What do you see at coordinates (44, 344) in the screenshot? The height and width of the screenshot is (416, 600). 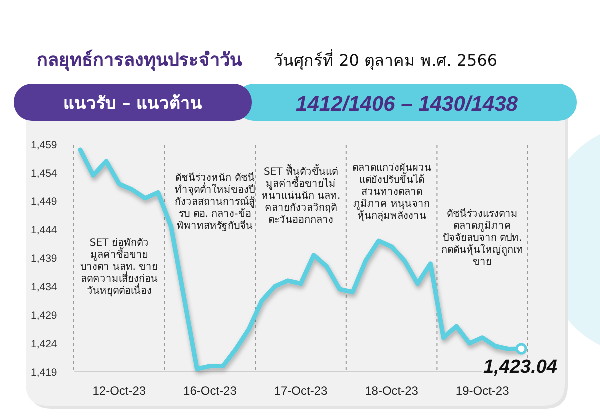 I see `y-tick-label: 1,424` at bounding box center [44, 344].